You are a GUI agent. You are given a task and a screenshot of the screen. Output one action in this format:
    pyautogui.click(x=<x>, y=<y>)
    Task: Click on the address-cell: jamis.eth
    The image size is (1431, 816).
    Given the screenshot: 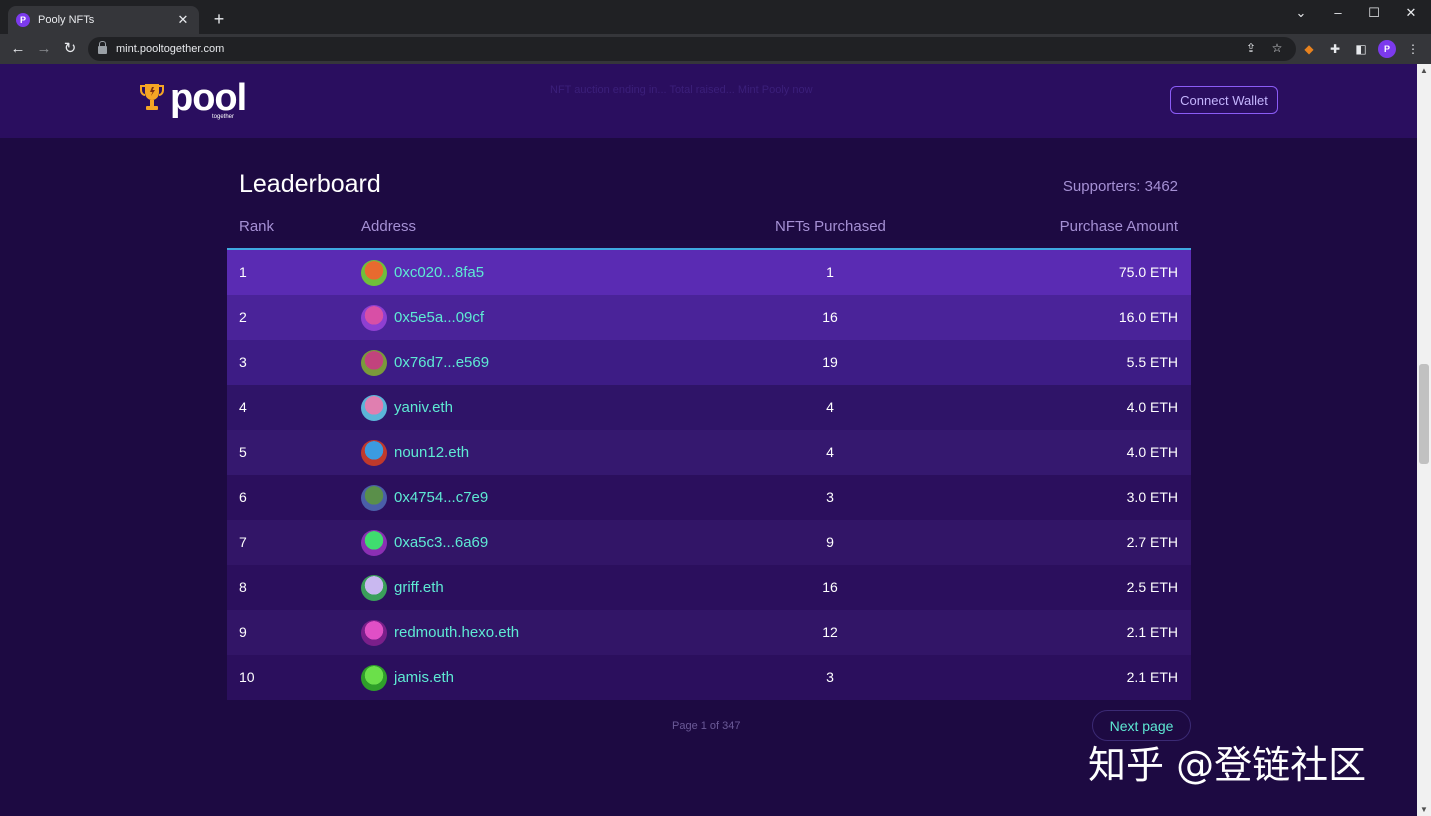 What is the action you would take?
    pyautogui.click(x=407, y=677)
    